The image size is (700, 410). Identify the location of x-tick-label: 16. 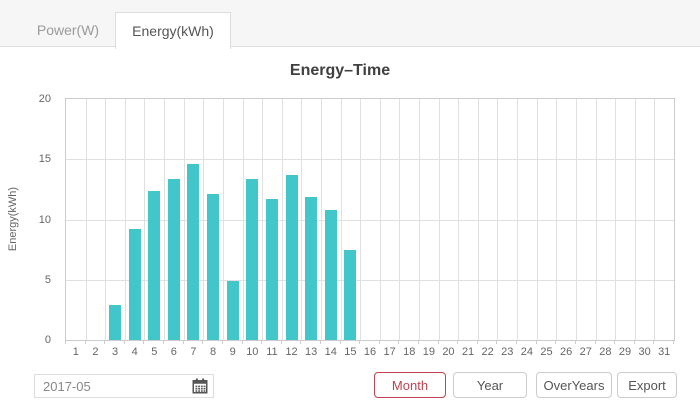
(370, 352).